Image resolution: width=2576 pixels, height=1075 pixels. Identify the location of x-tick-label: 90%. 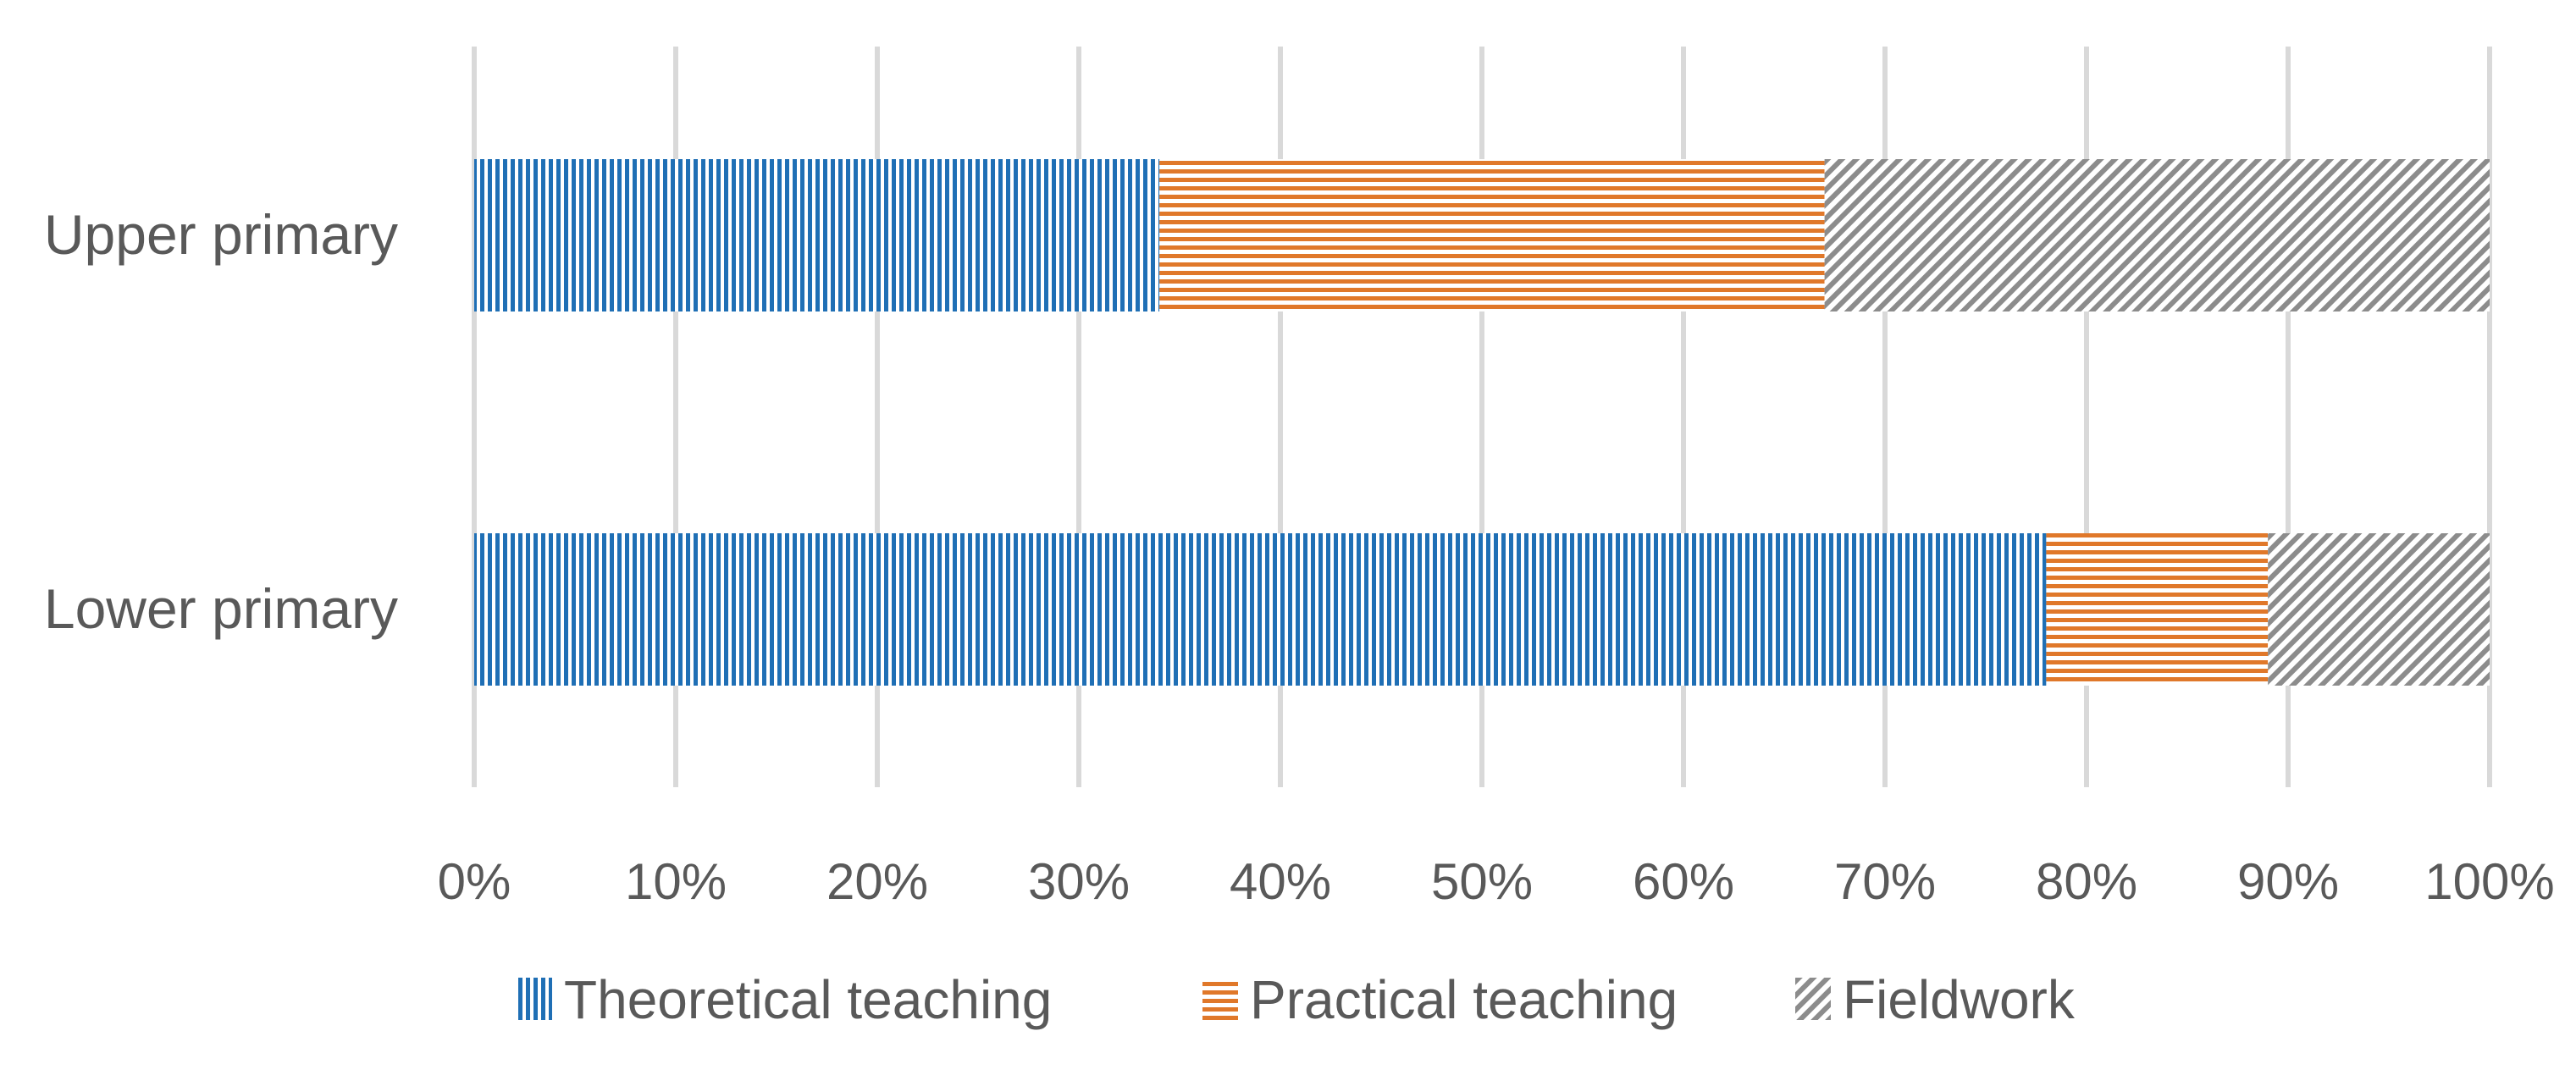
(2288, 882).